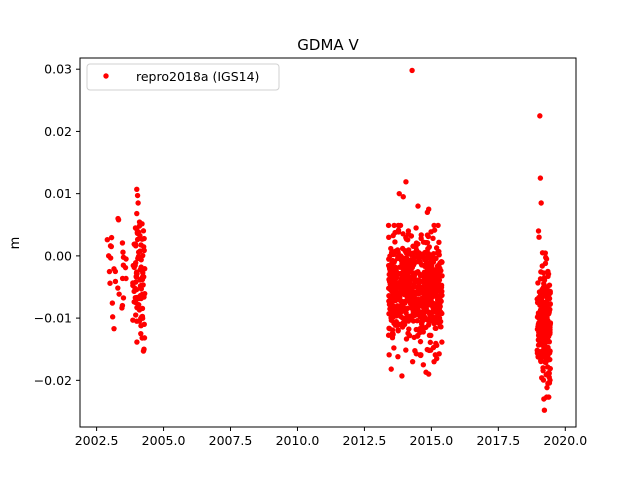 This screenshot has height=480, width=640. What do you see at coordinates (58, 193) in the screenshot?
I see `y-tick-label: 0.01` at bounding box center [58, 193].